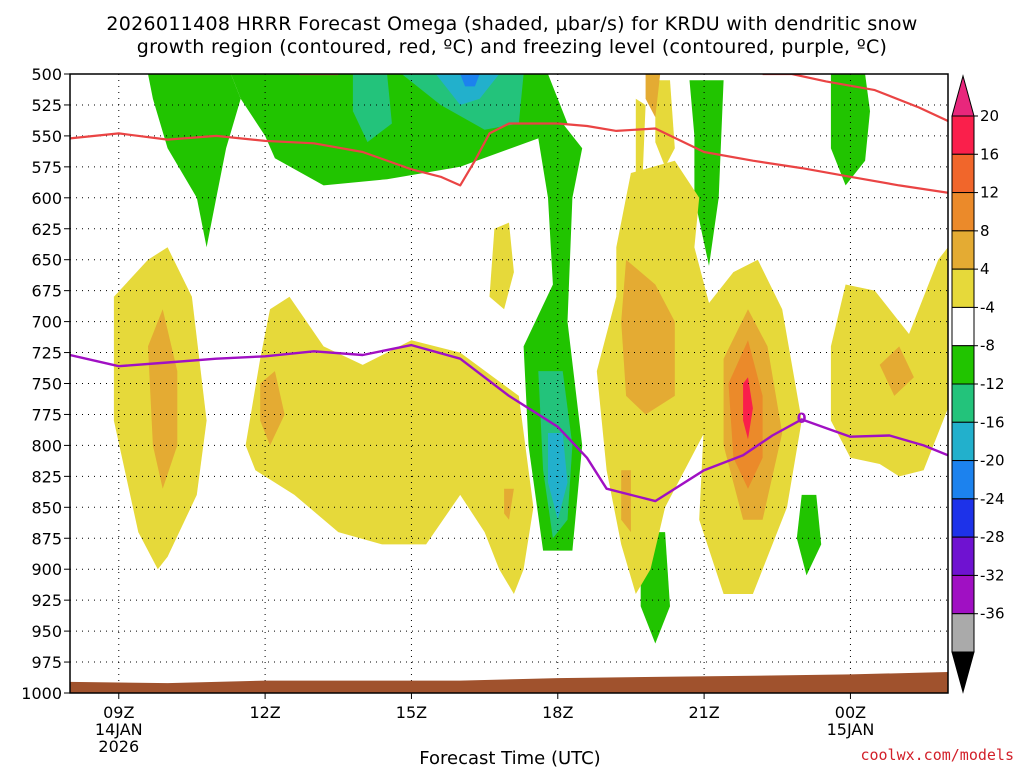 This screenshot has height=768, width=1024. Describe the element at coordinates (119, 729) in the screenshot. I see `x-tick-sublabel-09Z-0: 14JAN` at that location.